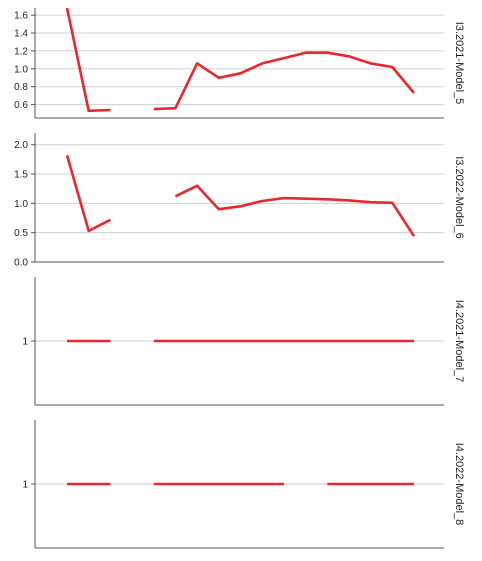  What do you see at coordinates (459, 341) in the screenshot?
I see `panel-label: I4.2021-Model_7` at bounding box center [459, 341].